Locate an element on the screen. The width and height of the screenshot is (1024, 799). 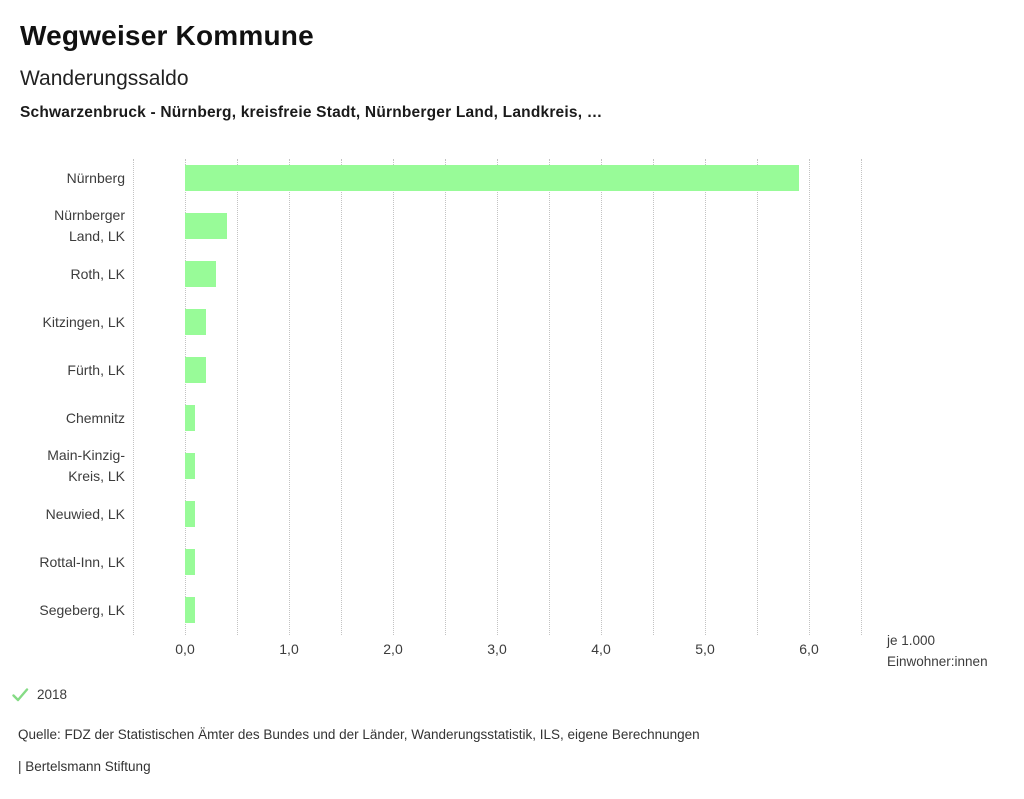
category-label-line: Nürnberg is located at coordinates (95, 177).